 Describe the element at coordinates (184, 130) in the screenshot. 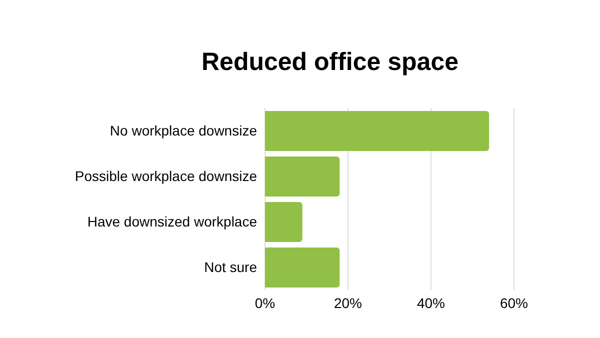

I see `y-tick-label: No workplace downsize` at that location.